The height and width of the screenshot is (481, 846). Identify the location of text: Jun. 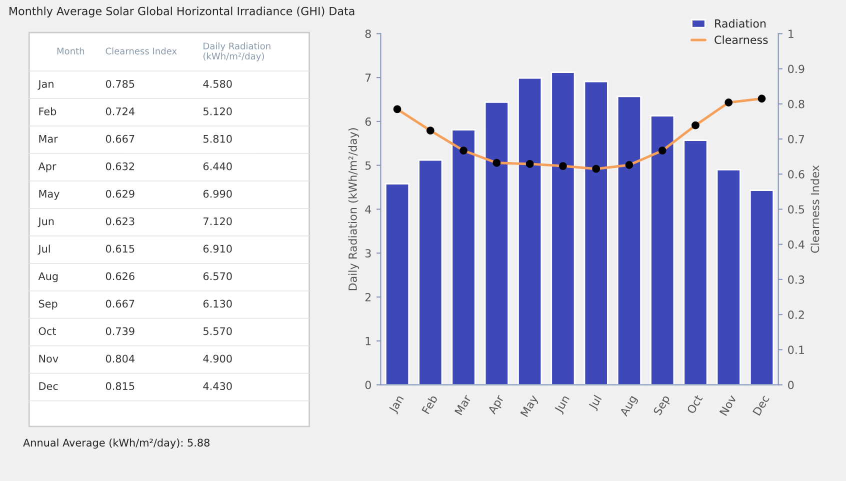
(46, 222).